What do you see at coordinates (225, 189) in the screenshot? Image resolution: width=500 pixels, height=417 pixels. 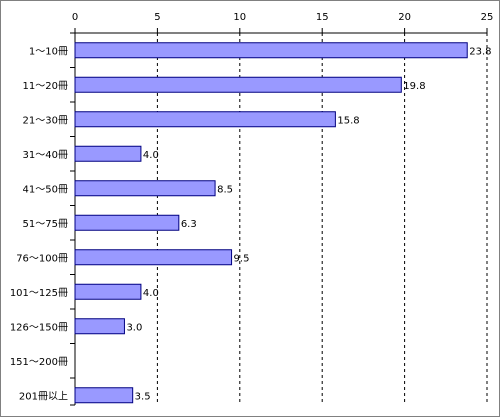 I see `value-label: 8.5` at bounding box center [225, 189].